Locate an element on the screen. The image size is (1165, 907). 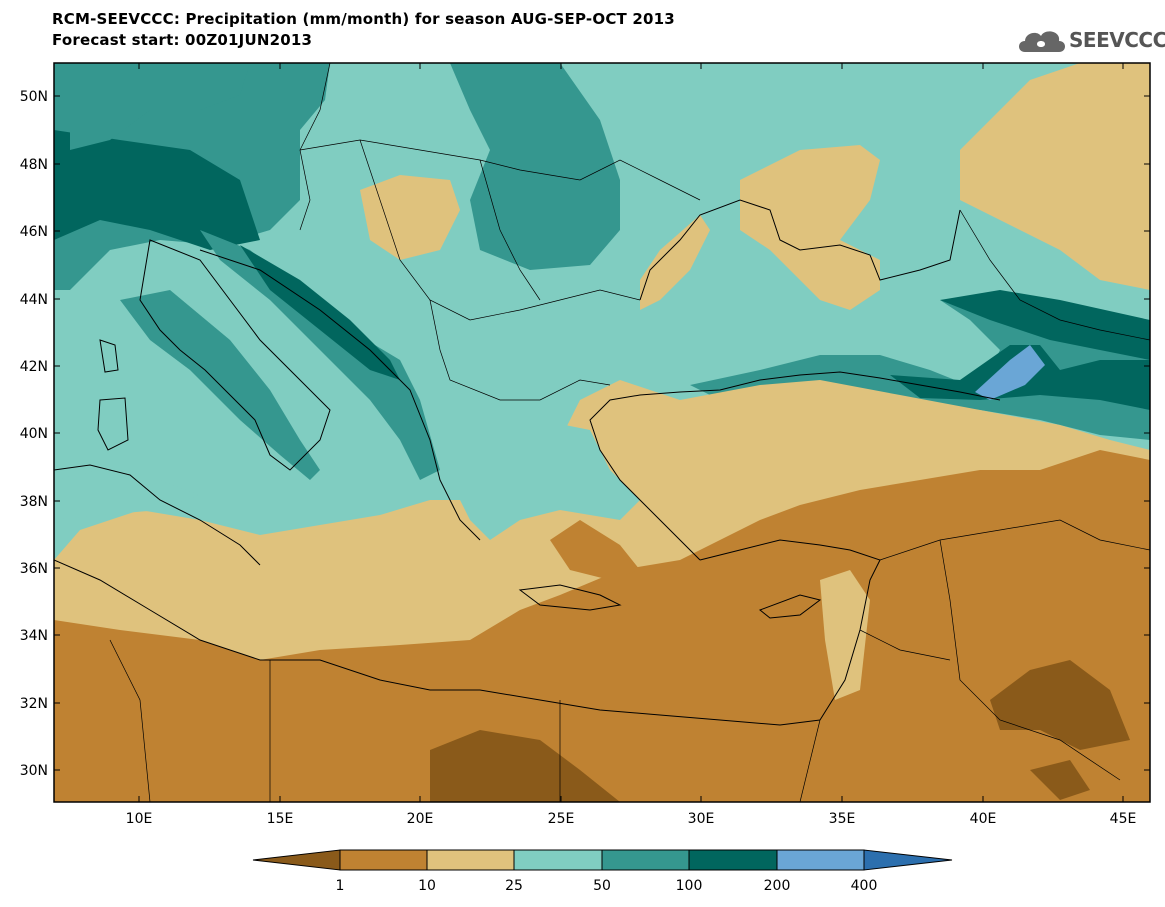
lat-label: 32N is located at coordinates (34, 704).